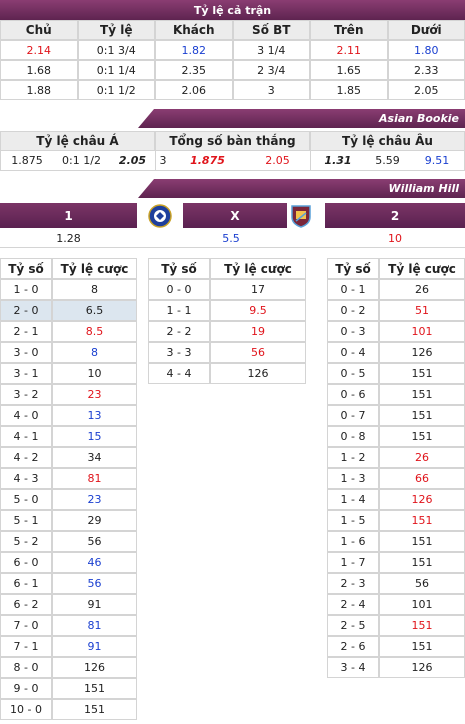 Image resolution: width=465 pixels, height=724 pixels. What do you see at coordinates (231, 238) in the screenshot?
I see `odds-cell: 5.5` at bounding box center [231, 238].